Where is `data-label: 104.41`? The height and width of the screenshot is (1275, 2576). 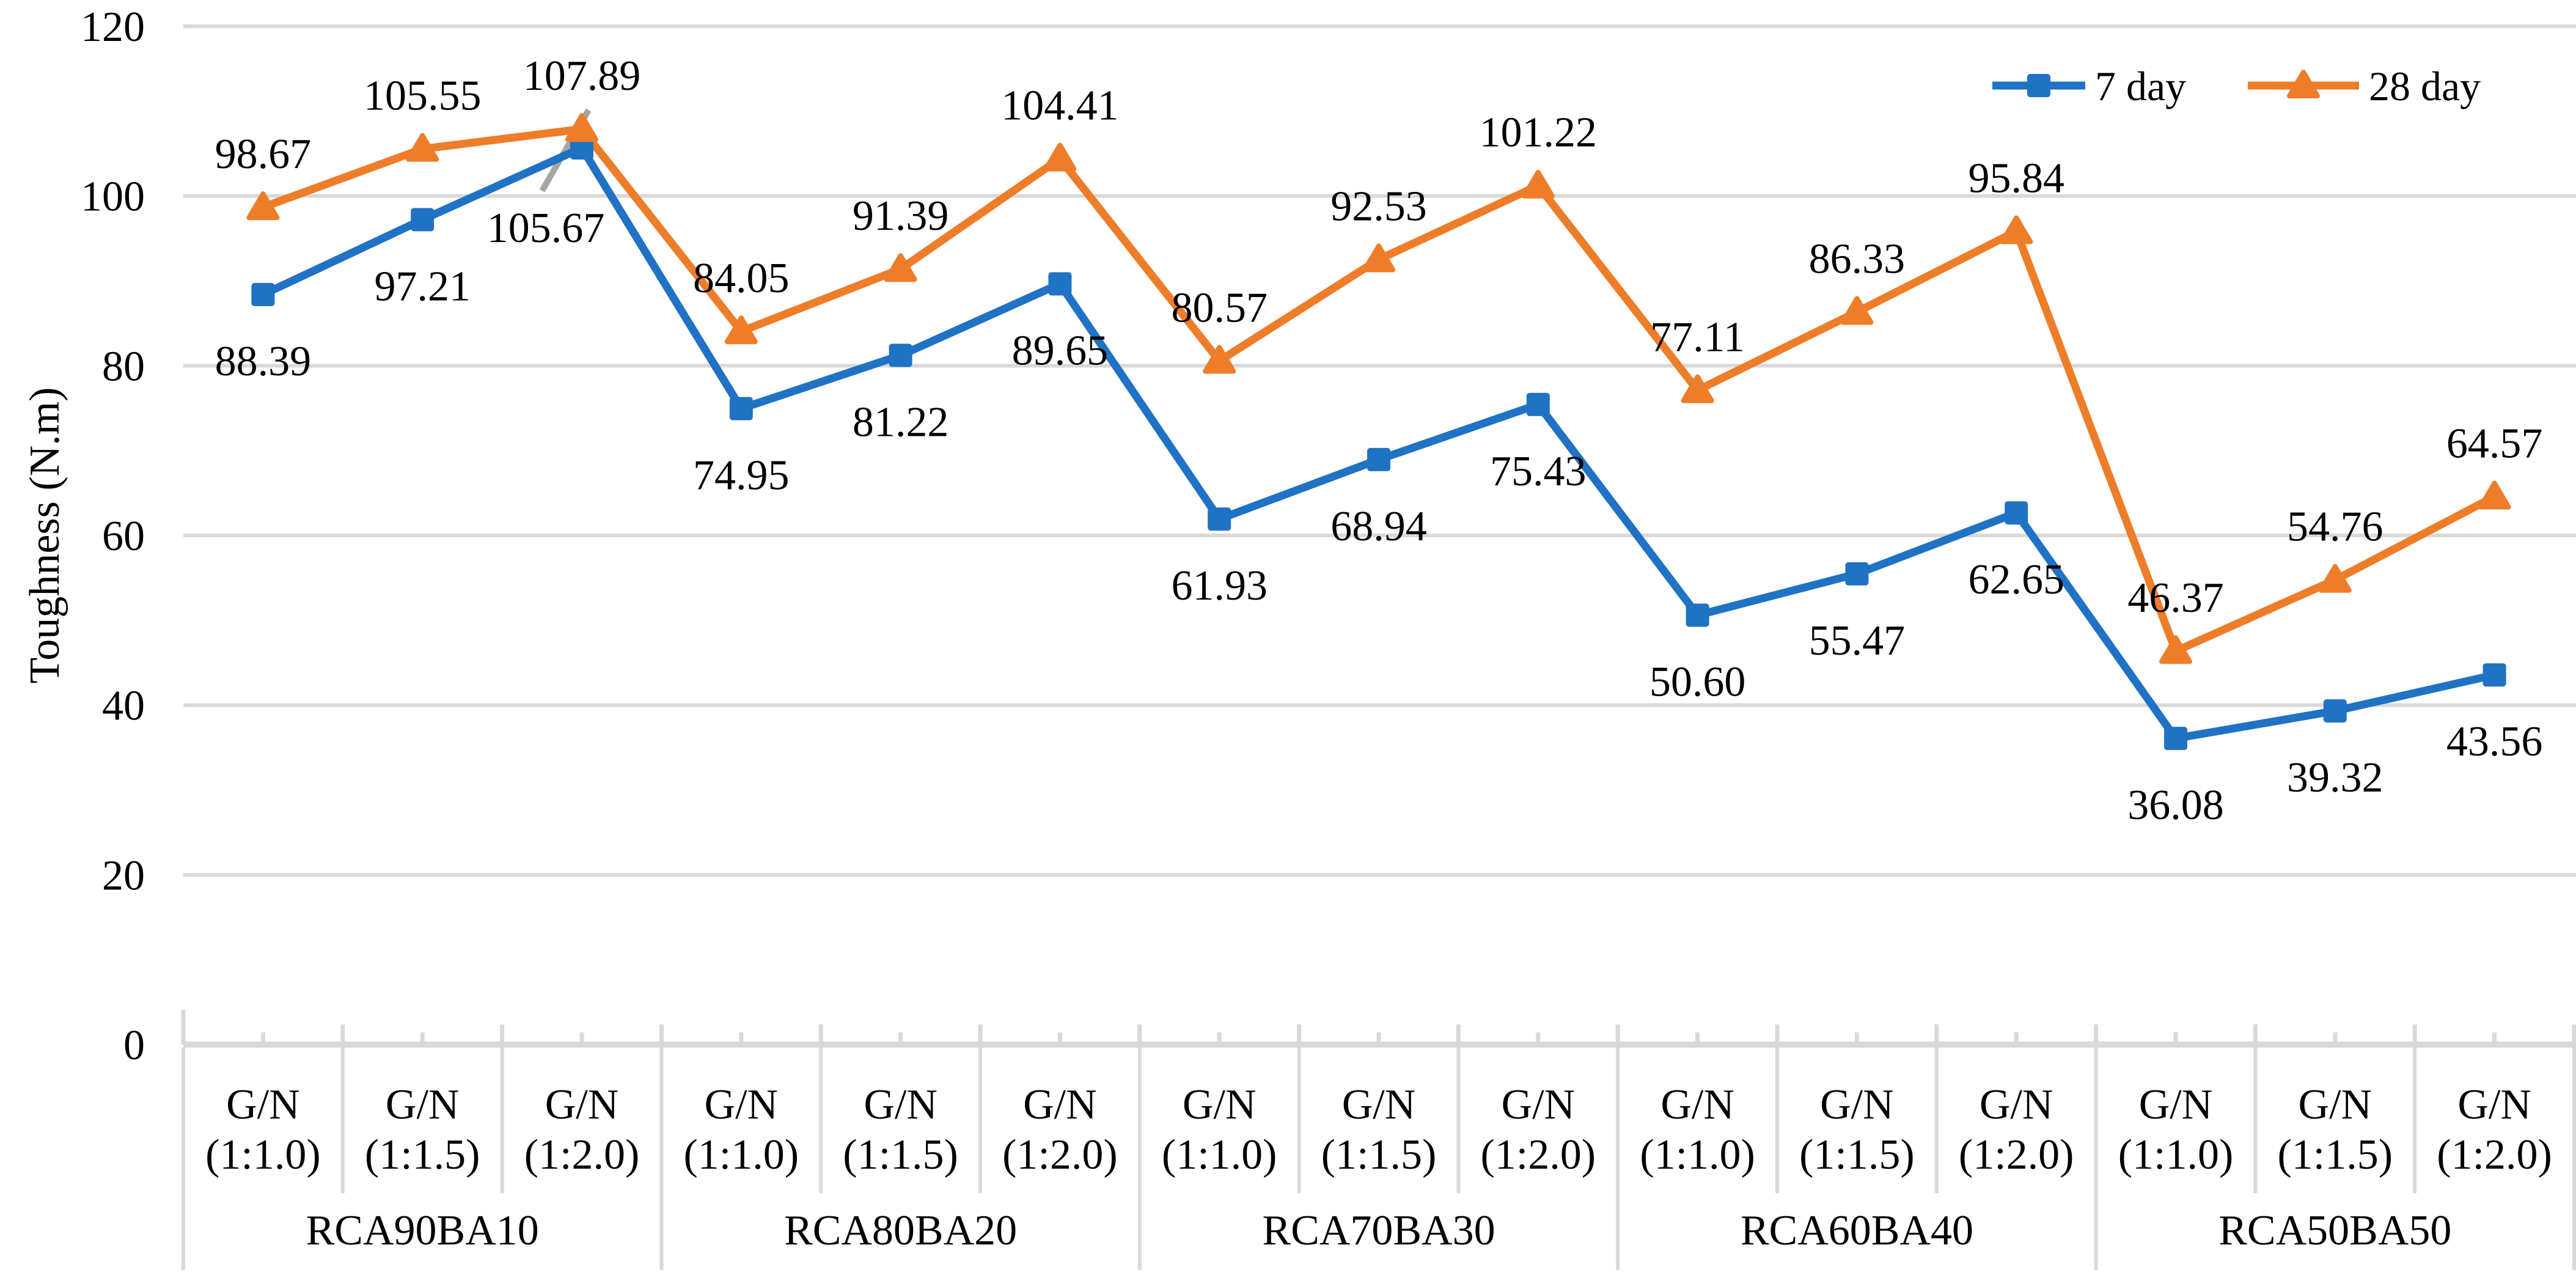 data-label: 104.41 is located at coordinates (1060, 105).